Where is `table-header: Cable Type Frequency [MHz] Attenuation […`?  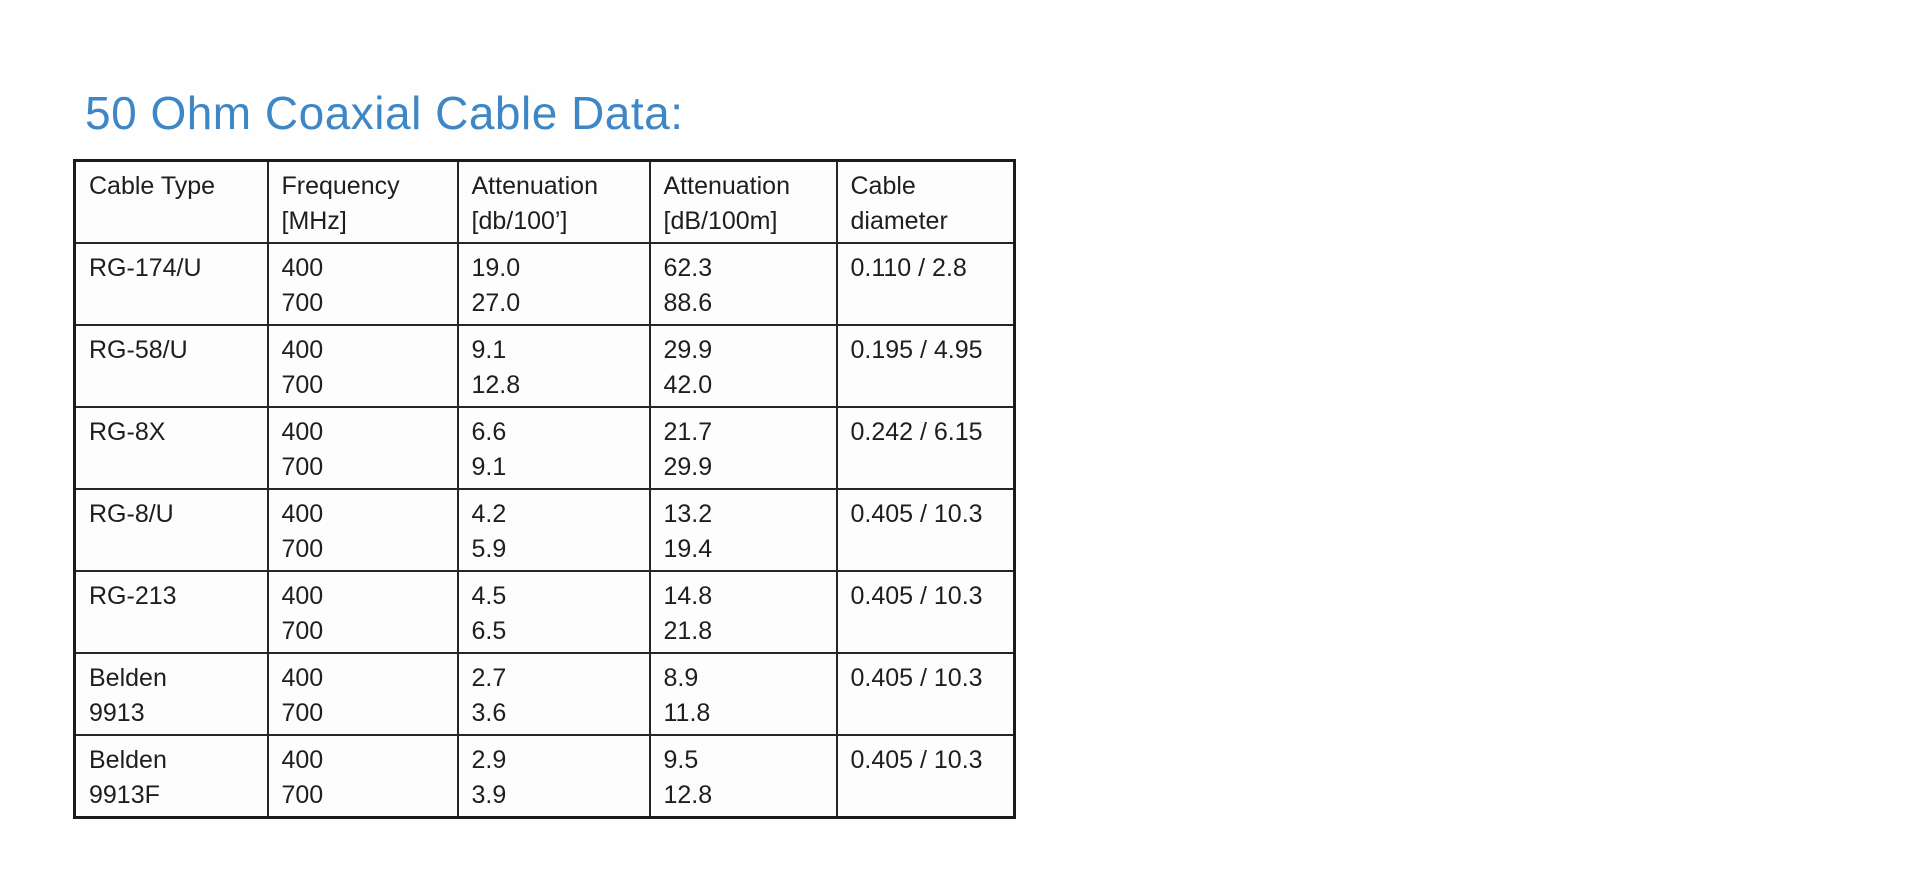 table-header: Cable Type Frequency [MHz] Attenuation [… is located at coordinates (544, 201).